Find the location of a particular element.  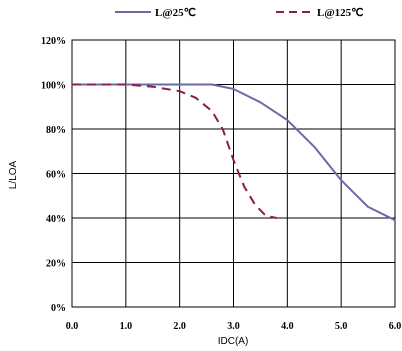

x-tick-label: 1.0 is located at coordinates (126, 326).